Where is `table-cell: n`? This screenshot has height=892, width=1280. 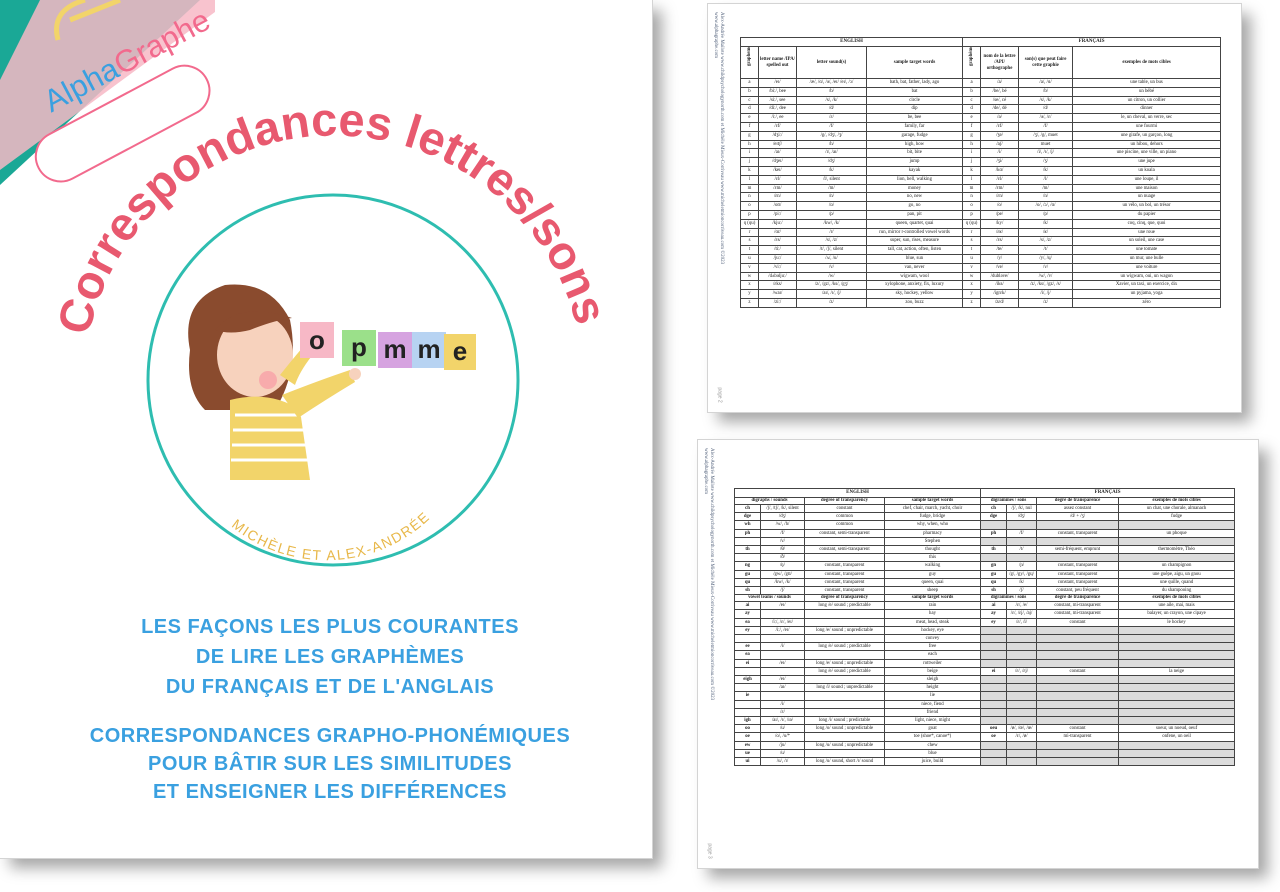 table-cell: n is located at coordinates (749, 197).